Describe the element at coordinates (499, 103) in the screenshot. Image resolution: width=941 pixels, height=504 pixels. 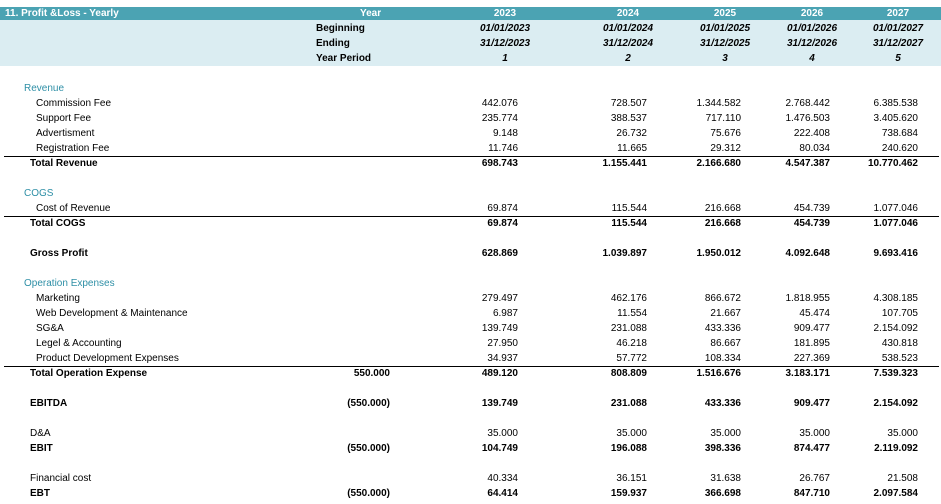
I see `year-value-cell: 442.076` at that location.